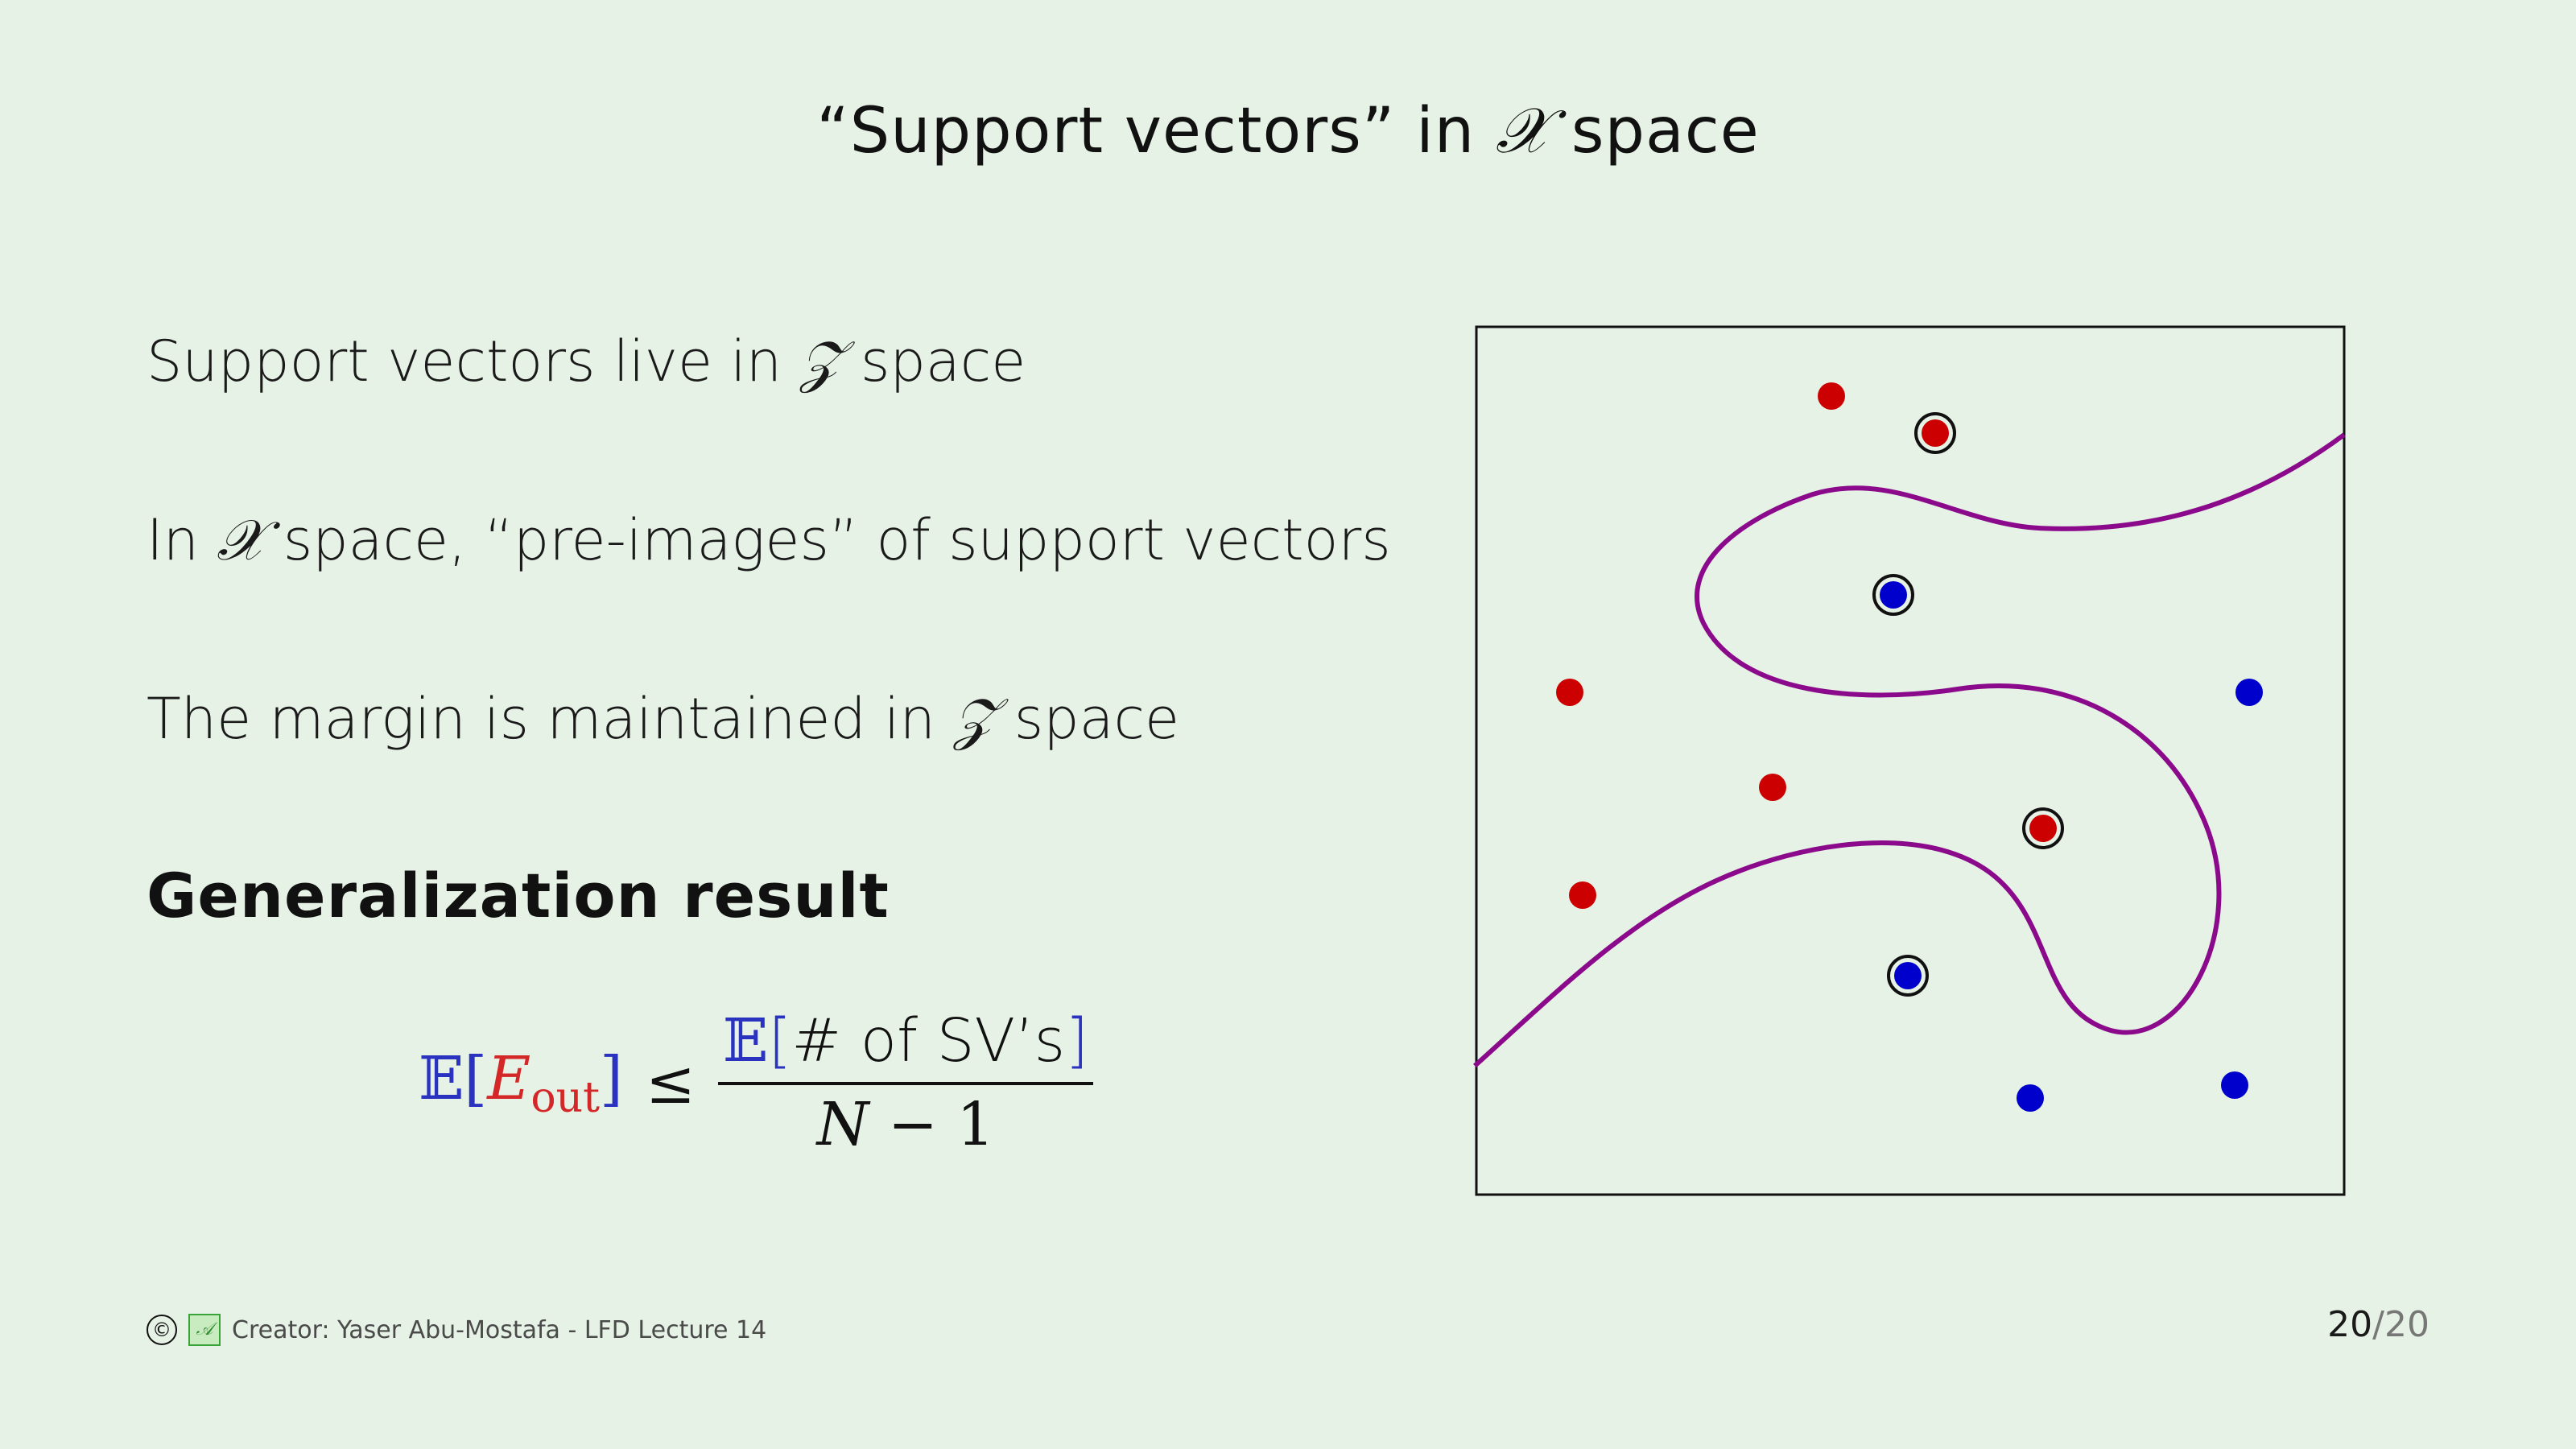 This screenshot has width=2576, height=1449. I want to click on bullet-1-symbol: 𝒵, so click(821, 361).